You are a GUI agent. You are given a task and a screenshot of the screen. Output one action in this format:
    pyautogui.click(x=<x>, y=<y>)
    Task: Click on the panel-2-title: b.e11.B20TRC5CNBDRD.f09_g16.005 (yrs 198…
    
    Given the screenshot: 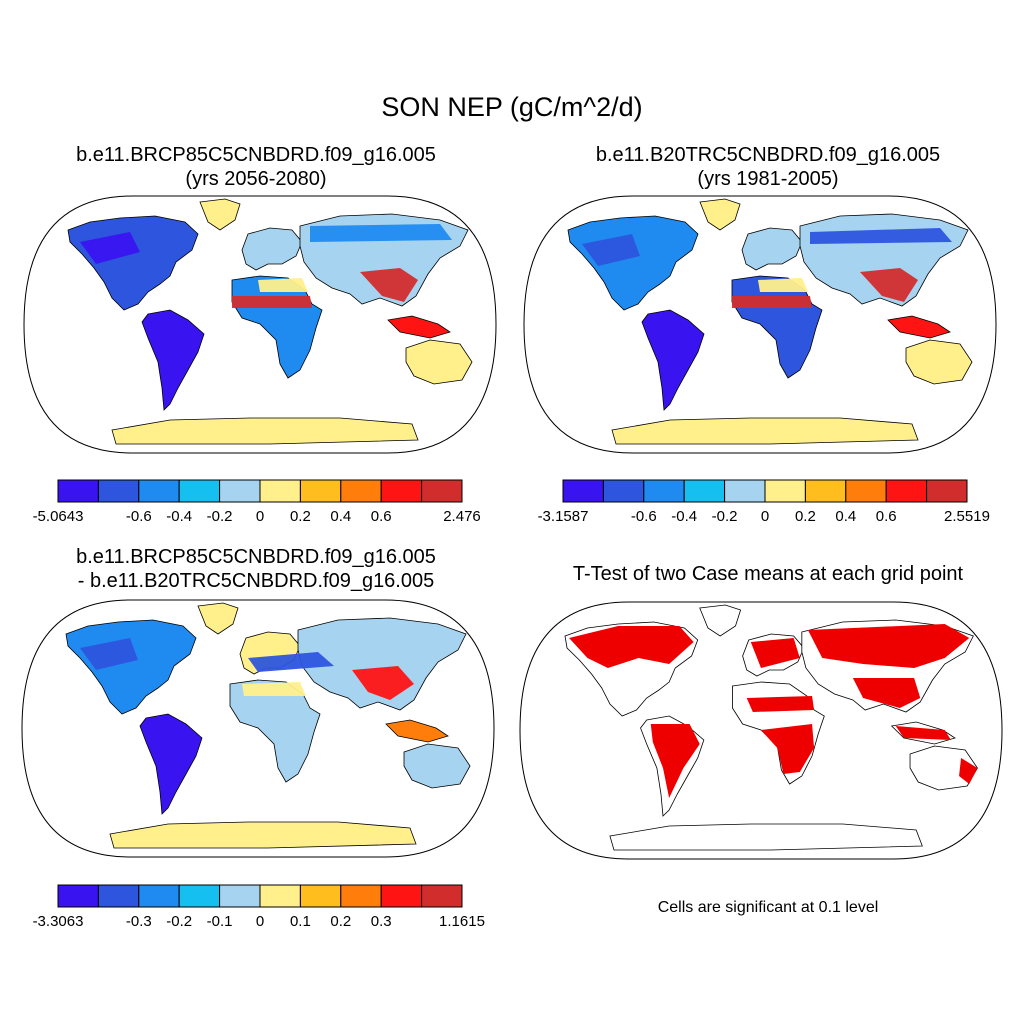 What is the action you would take?
    pyautogui.click(x=768, y=167)
    